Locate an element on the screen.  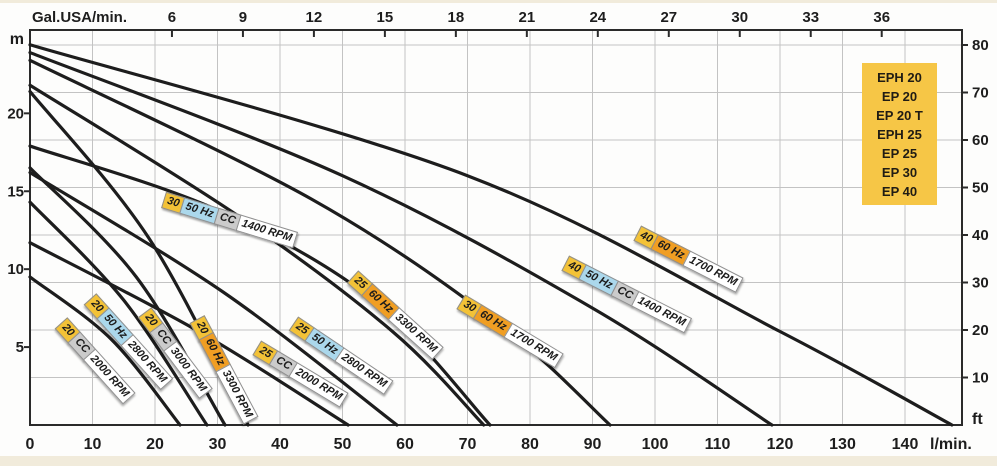
bottom-axis-tick-label: 100 is located at coordinates (655, 444).